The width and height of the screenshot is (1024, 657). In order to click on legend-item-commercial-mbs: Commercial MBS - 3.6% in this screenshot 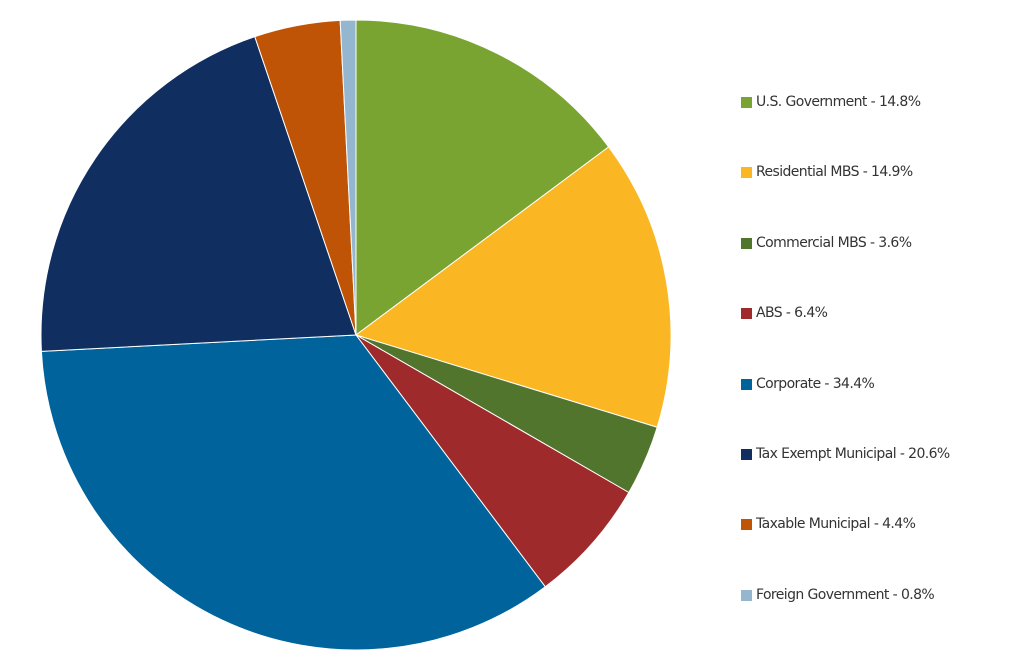, I will do `click(845, 268)`.